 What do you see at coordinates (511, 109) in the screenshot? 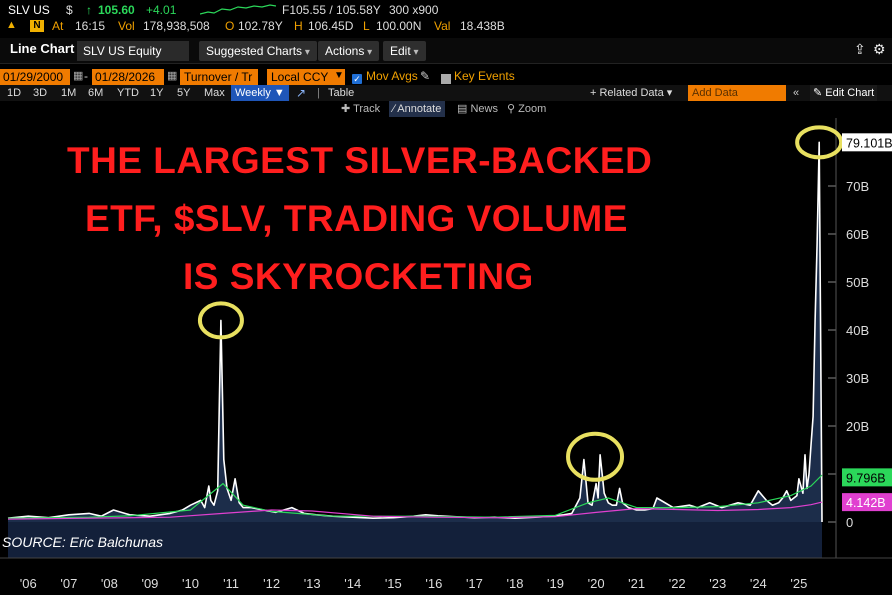
I see `magnifier-icon: ⚲` at bounding box center [511, 109].